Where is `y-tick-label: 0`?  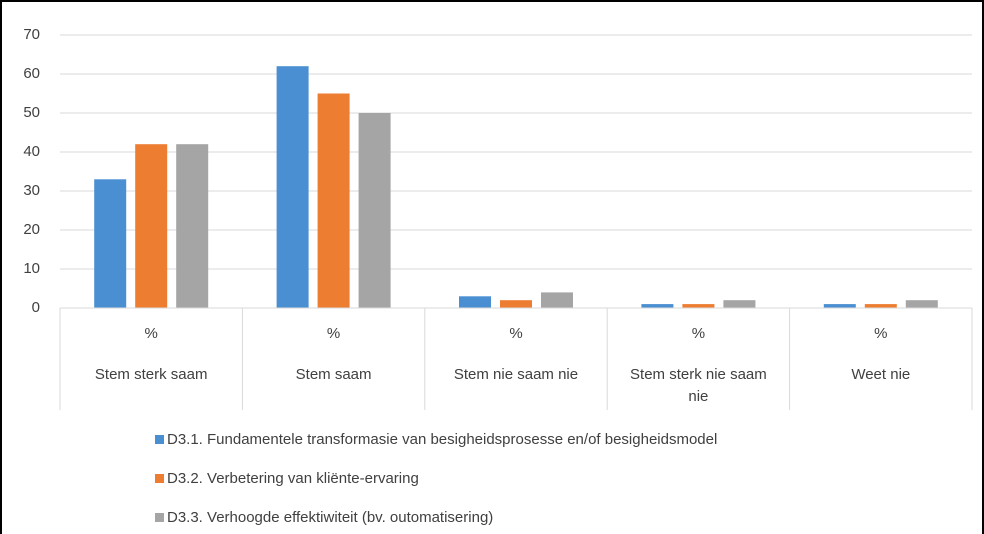 y-tick-label: 0 is located at coordinates (36, 307).